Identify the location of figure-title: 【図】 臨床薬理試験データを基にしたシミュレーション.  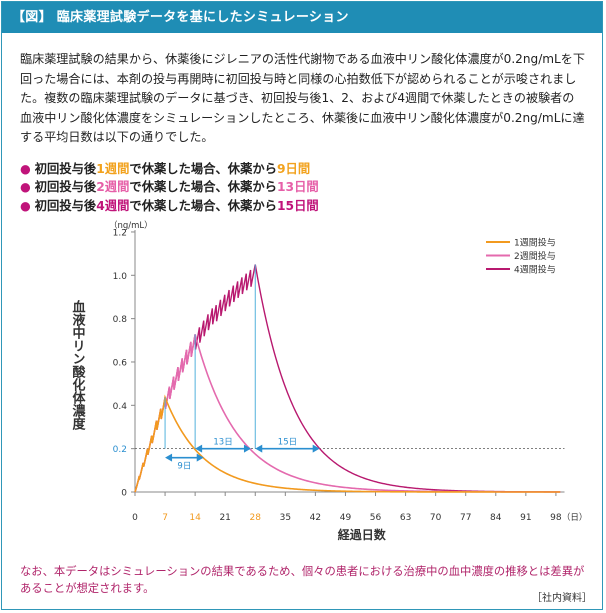
(302, 17).